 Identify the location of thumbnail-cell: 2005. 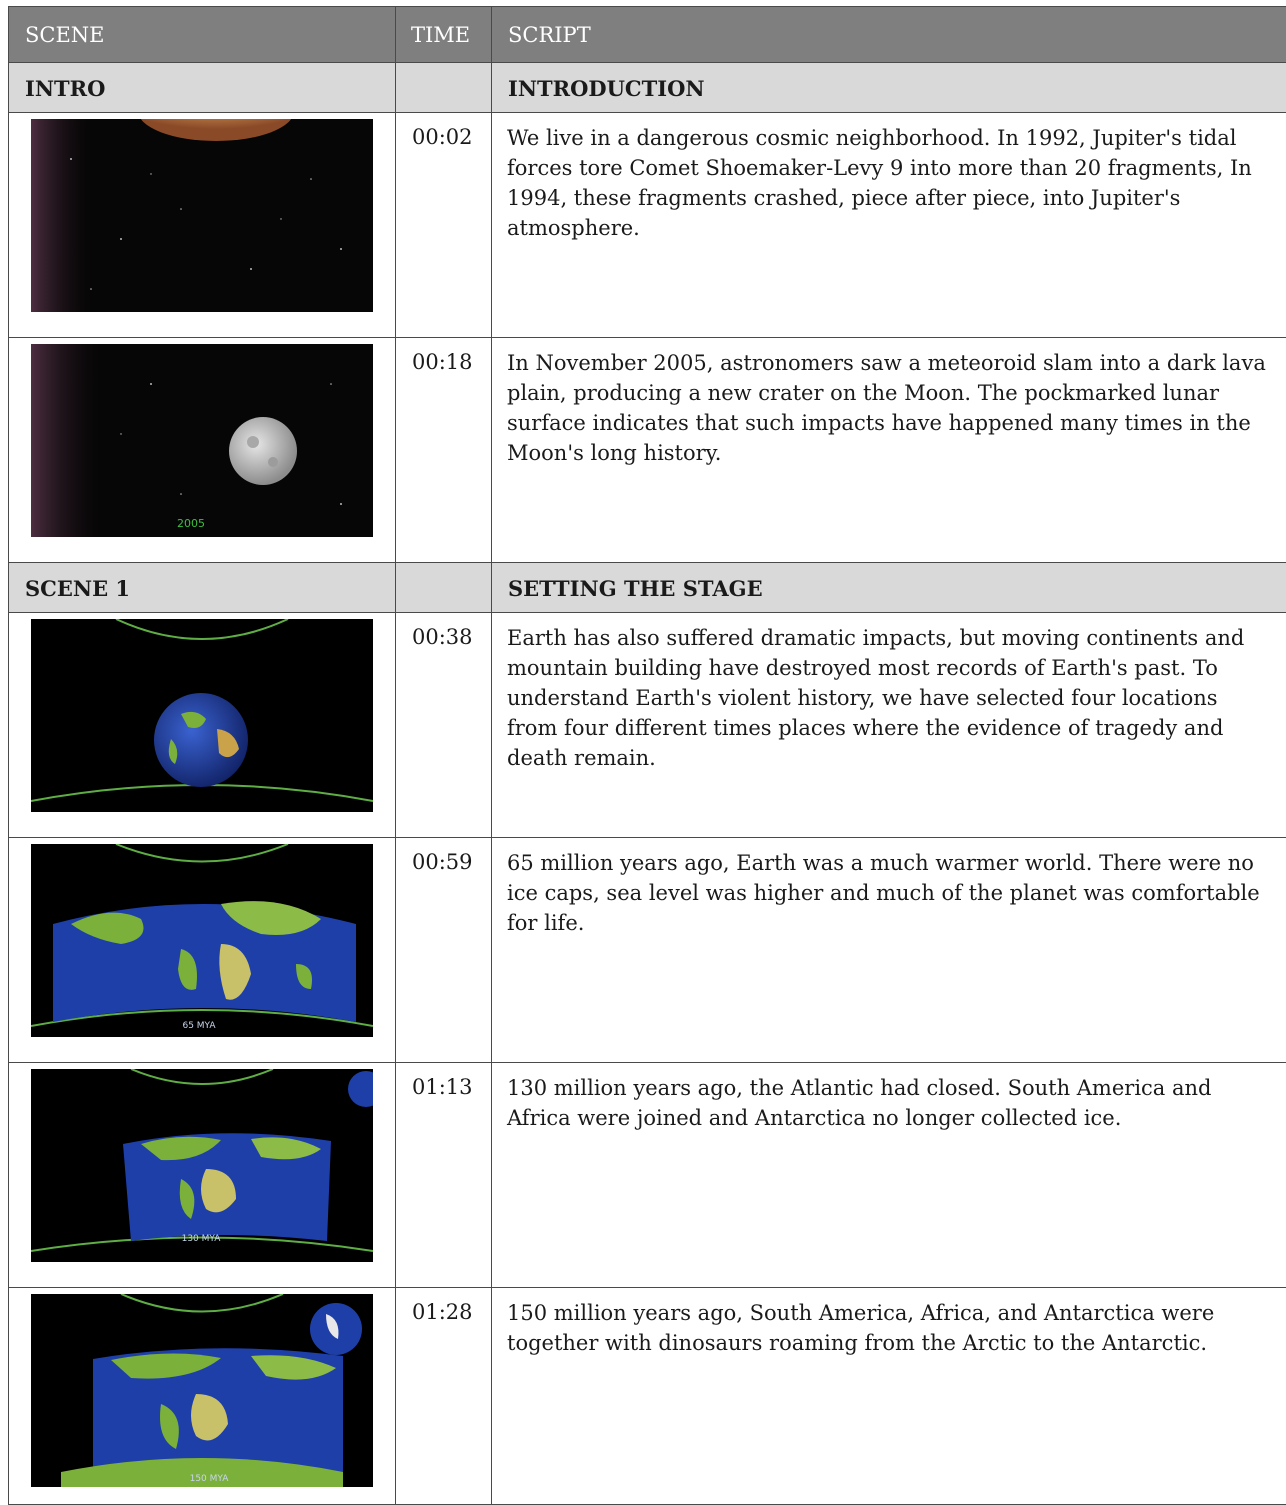
(202, 450).